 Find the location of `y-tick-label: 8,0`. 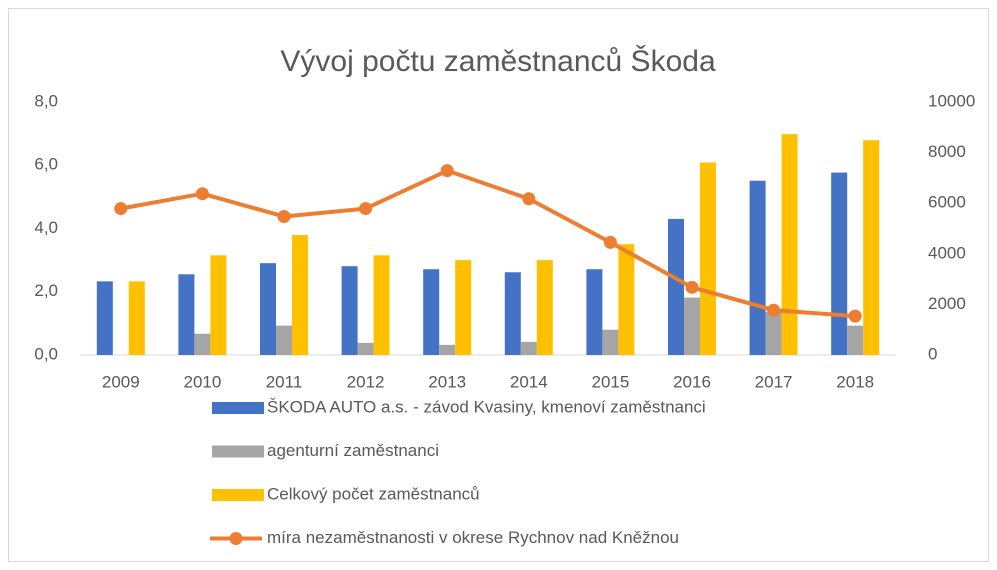

y-tick-label: 8,0 is located at coordinates (46, 100).